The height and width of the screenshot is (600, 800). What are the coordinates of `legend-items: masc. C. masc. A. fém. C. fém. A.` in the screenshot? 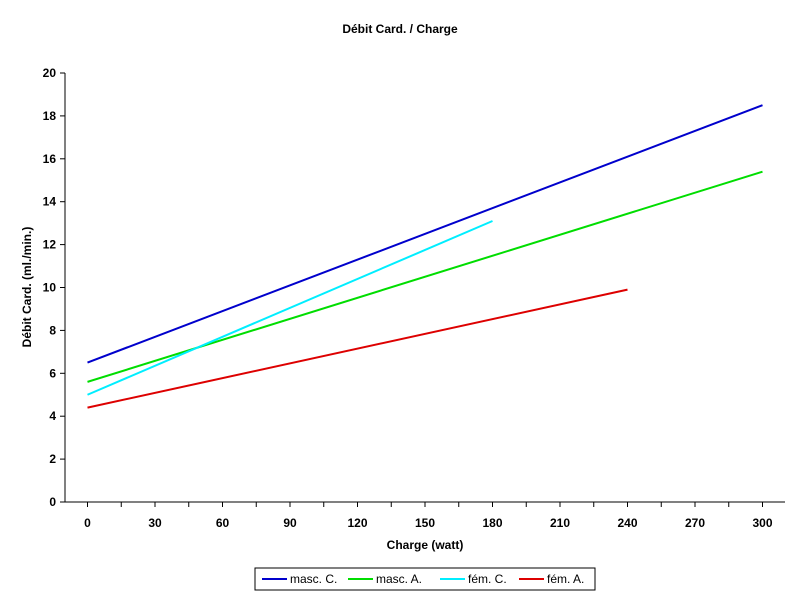 It's located at (423, 579).